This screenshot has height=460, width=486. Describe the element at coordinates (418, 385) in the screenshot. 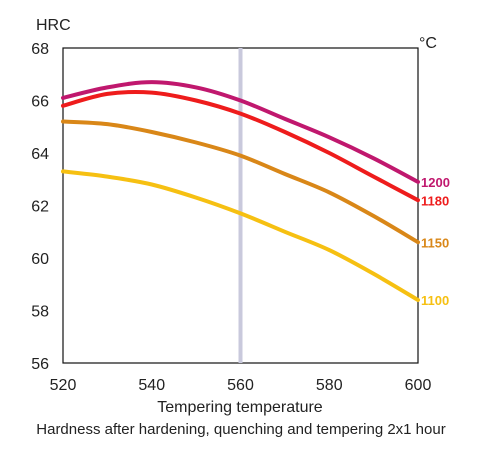

I see `x-tick-label: 600` at that location.